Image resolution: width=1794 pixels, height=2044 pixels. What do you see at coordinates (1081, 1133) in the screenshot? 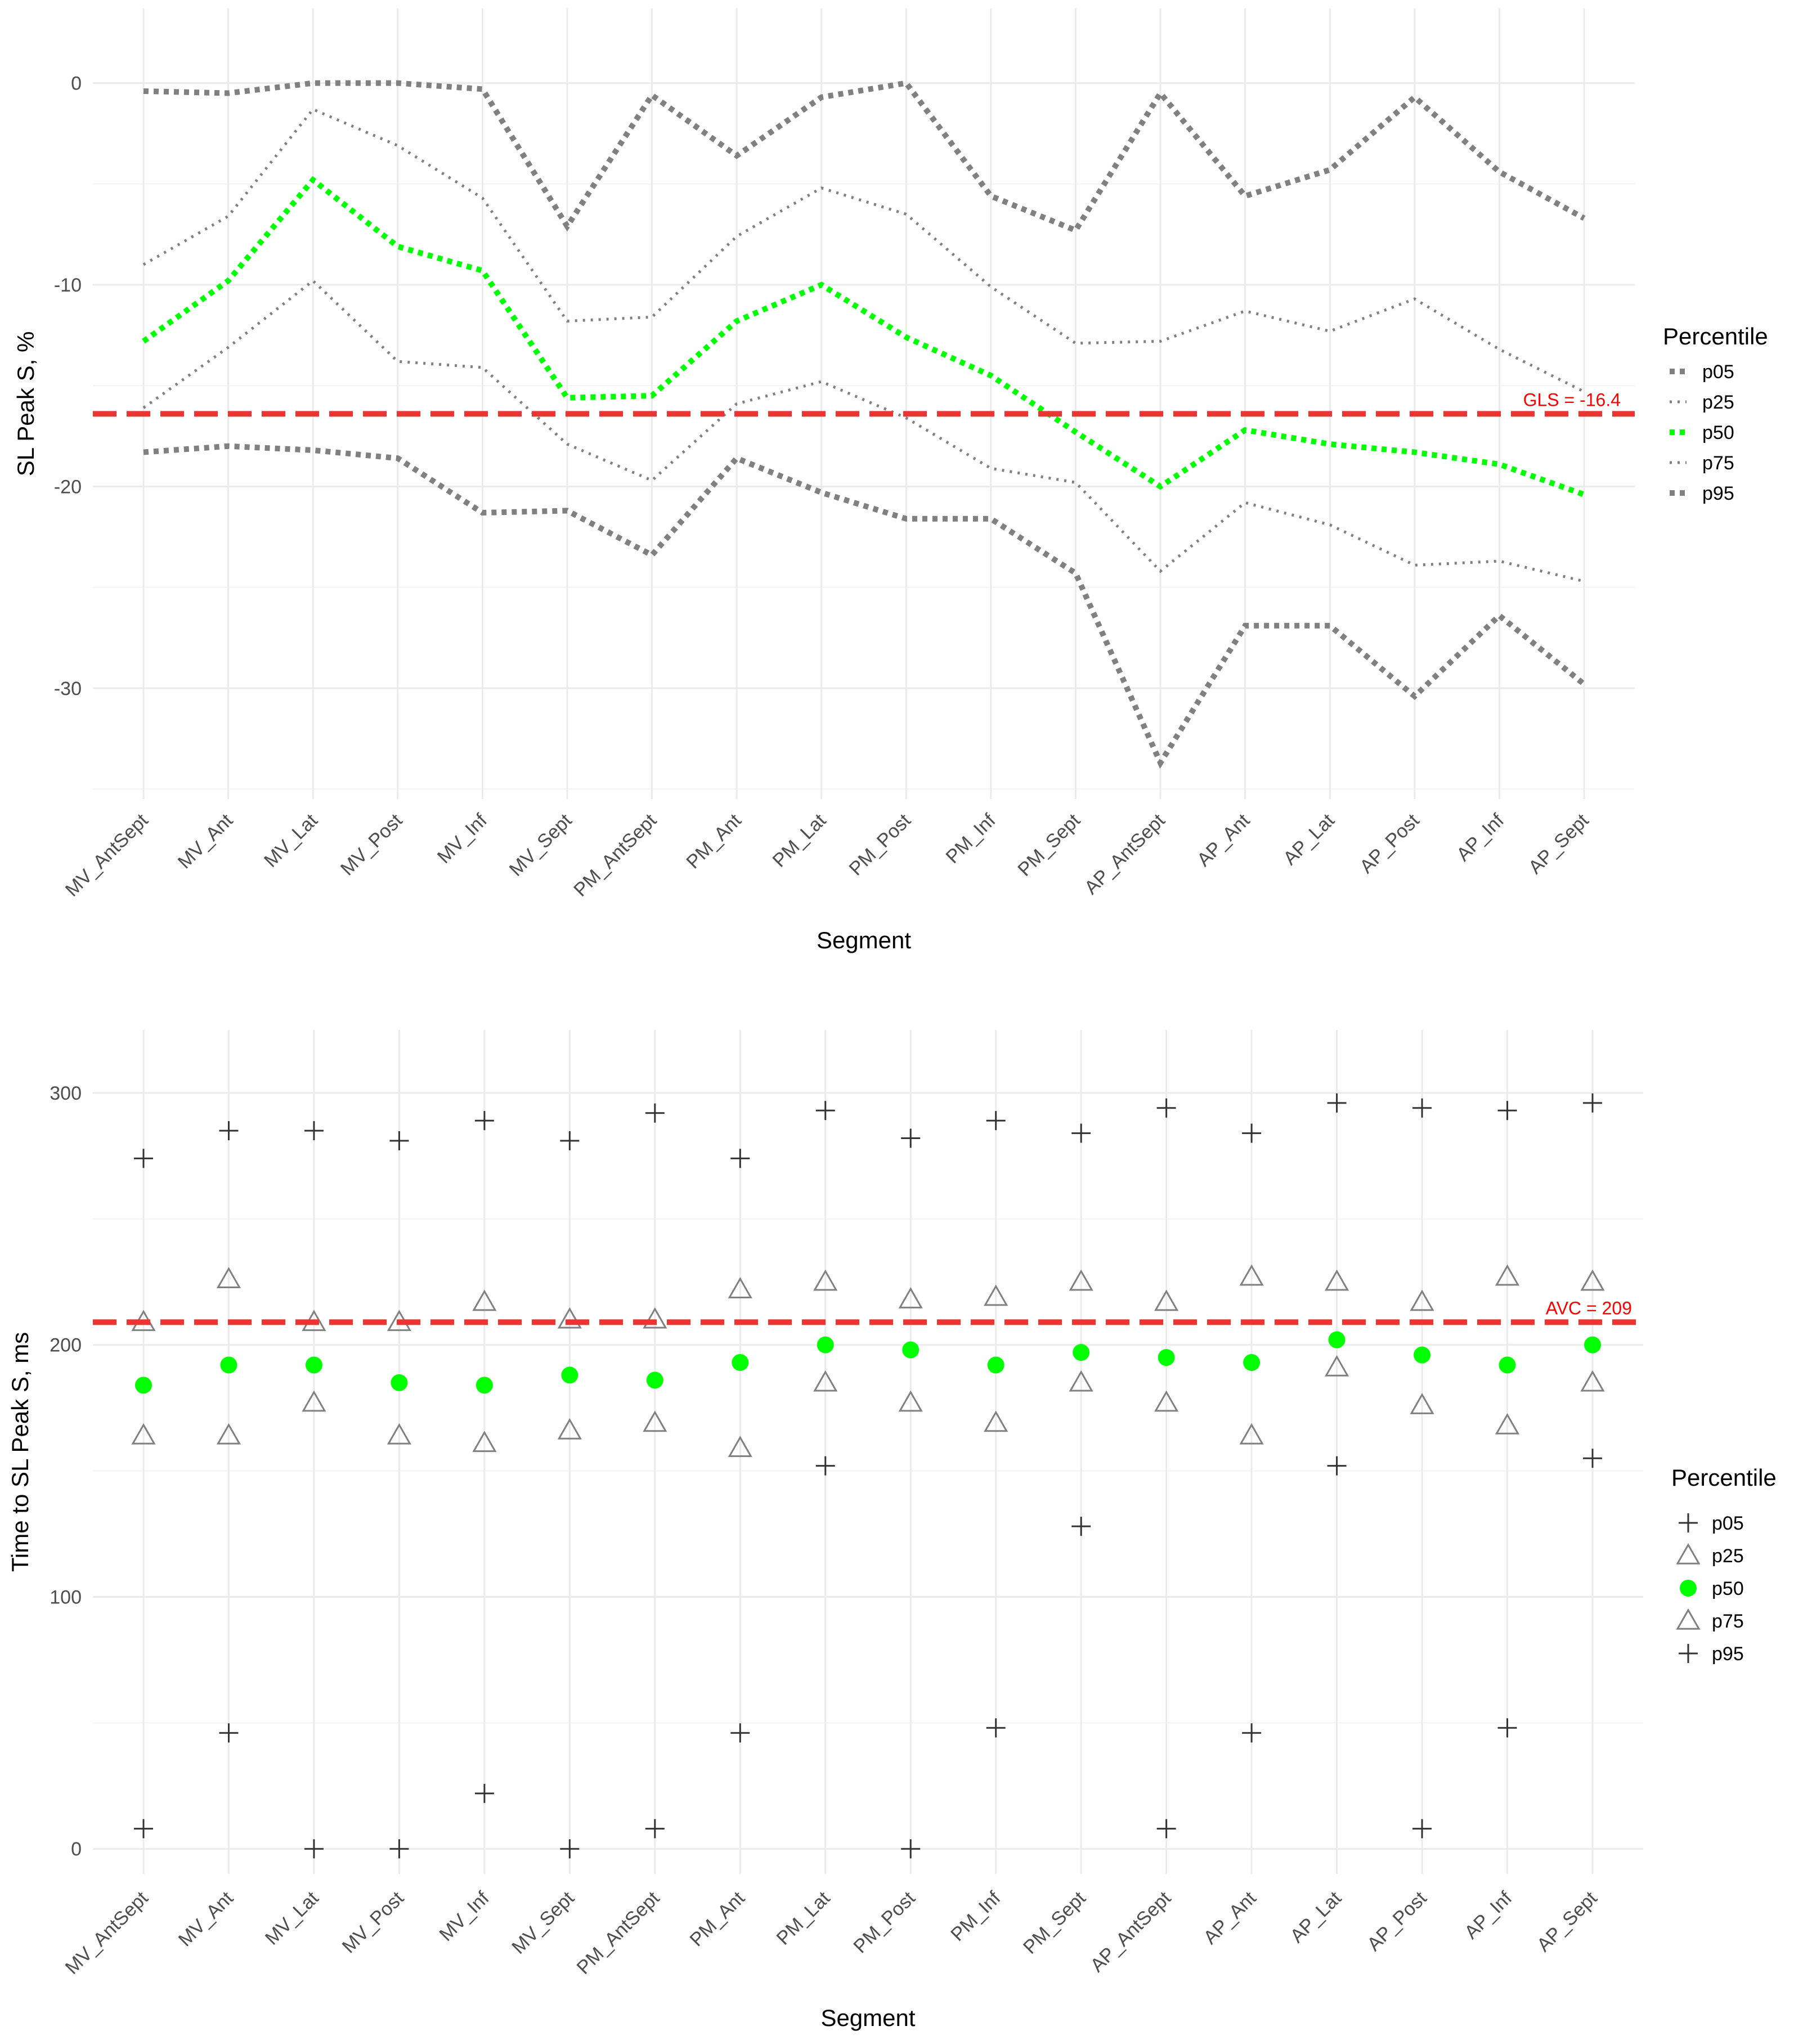
I see `point-p95-pm-sept` at bounding box center [1081, 1133].